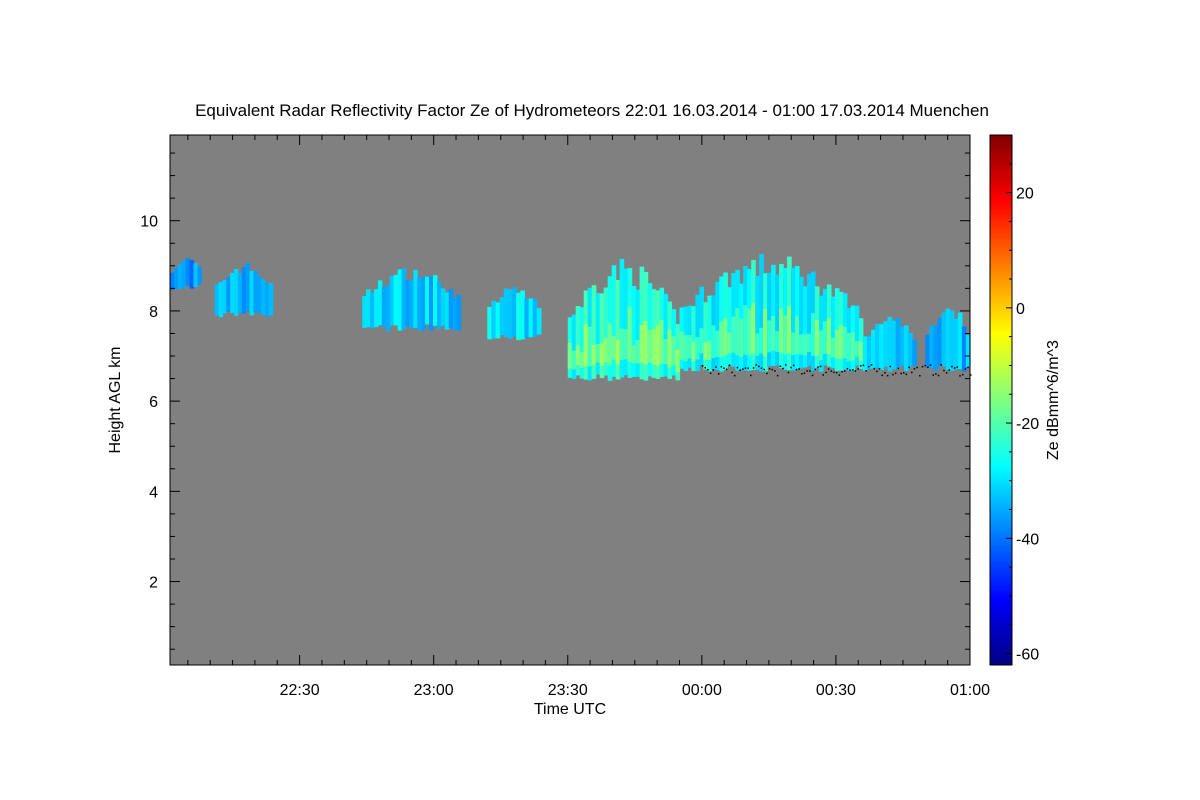 The height and width of the screenshot is (800, 1200). Describe the element at coordinates (153, 492) in the screenshot. I see `y-tick-label: 4` at that location.